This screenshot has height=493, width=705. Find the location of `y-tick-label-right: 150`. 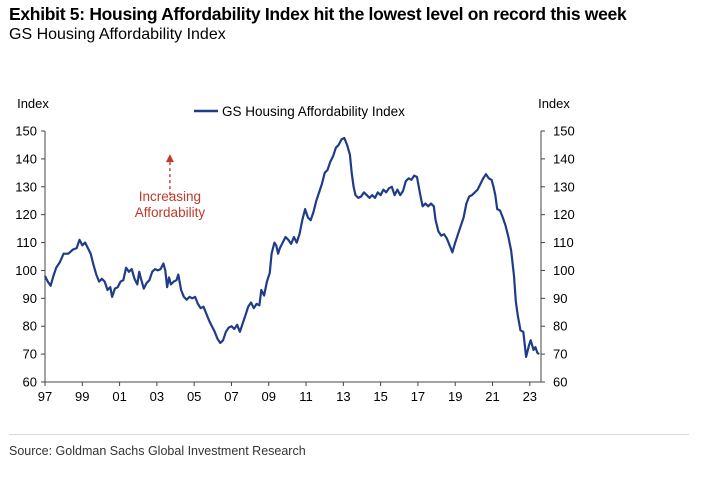

y-tick-label-right: 150 is located at coordinates (564, 131).